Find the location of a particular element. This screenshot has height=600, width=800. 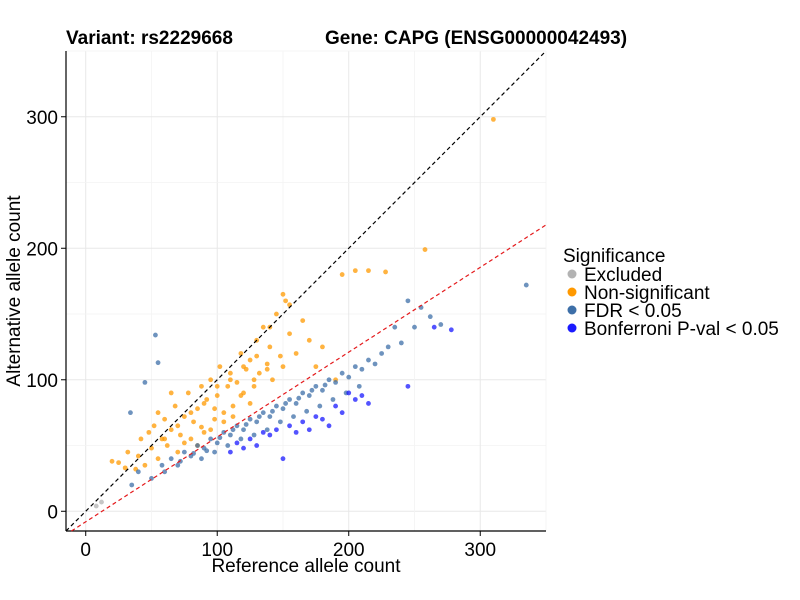

legend-label: FDR < 0.05 is located at coordinates (633, 311).